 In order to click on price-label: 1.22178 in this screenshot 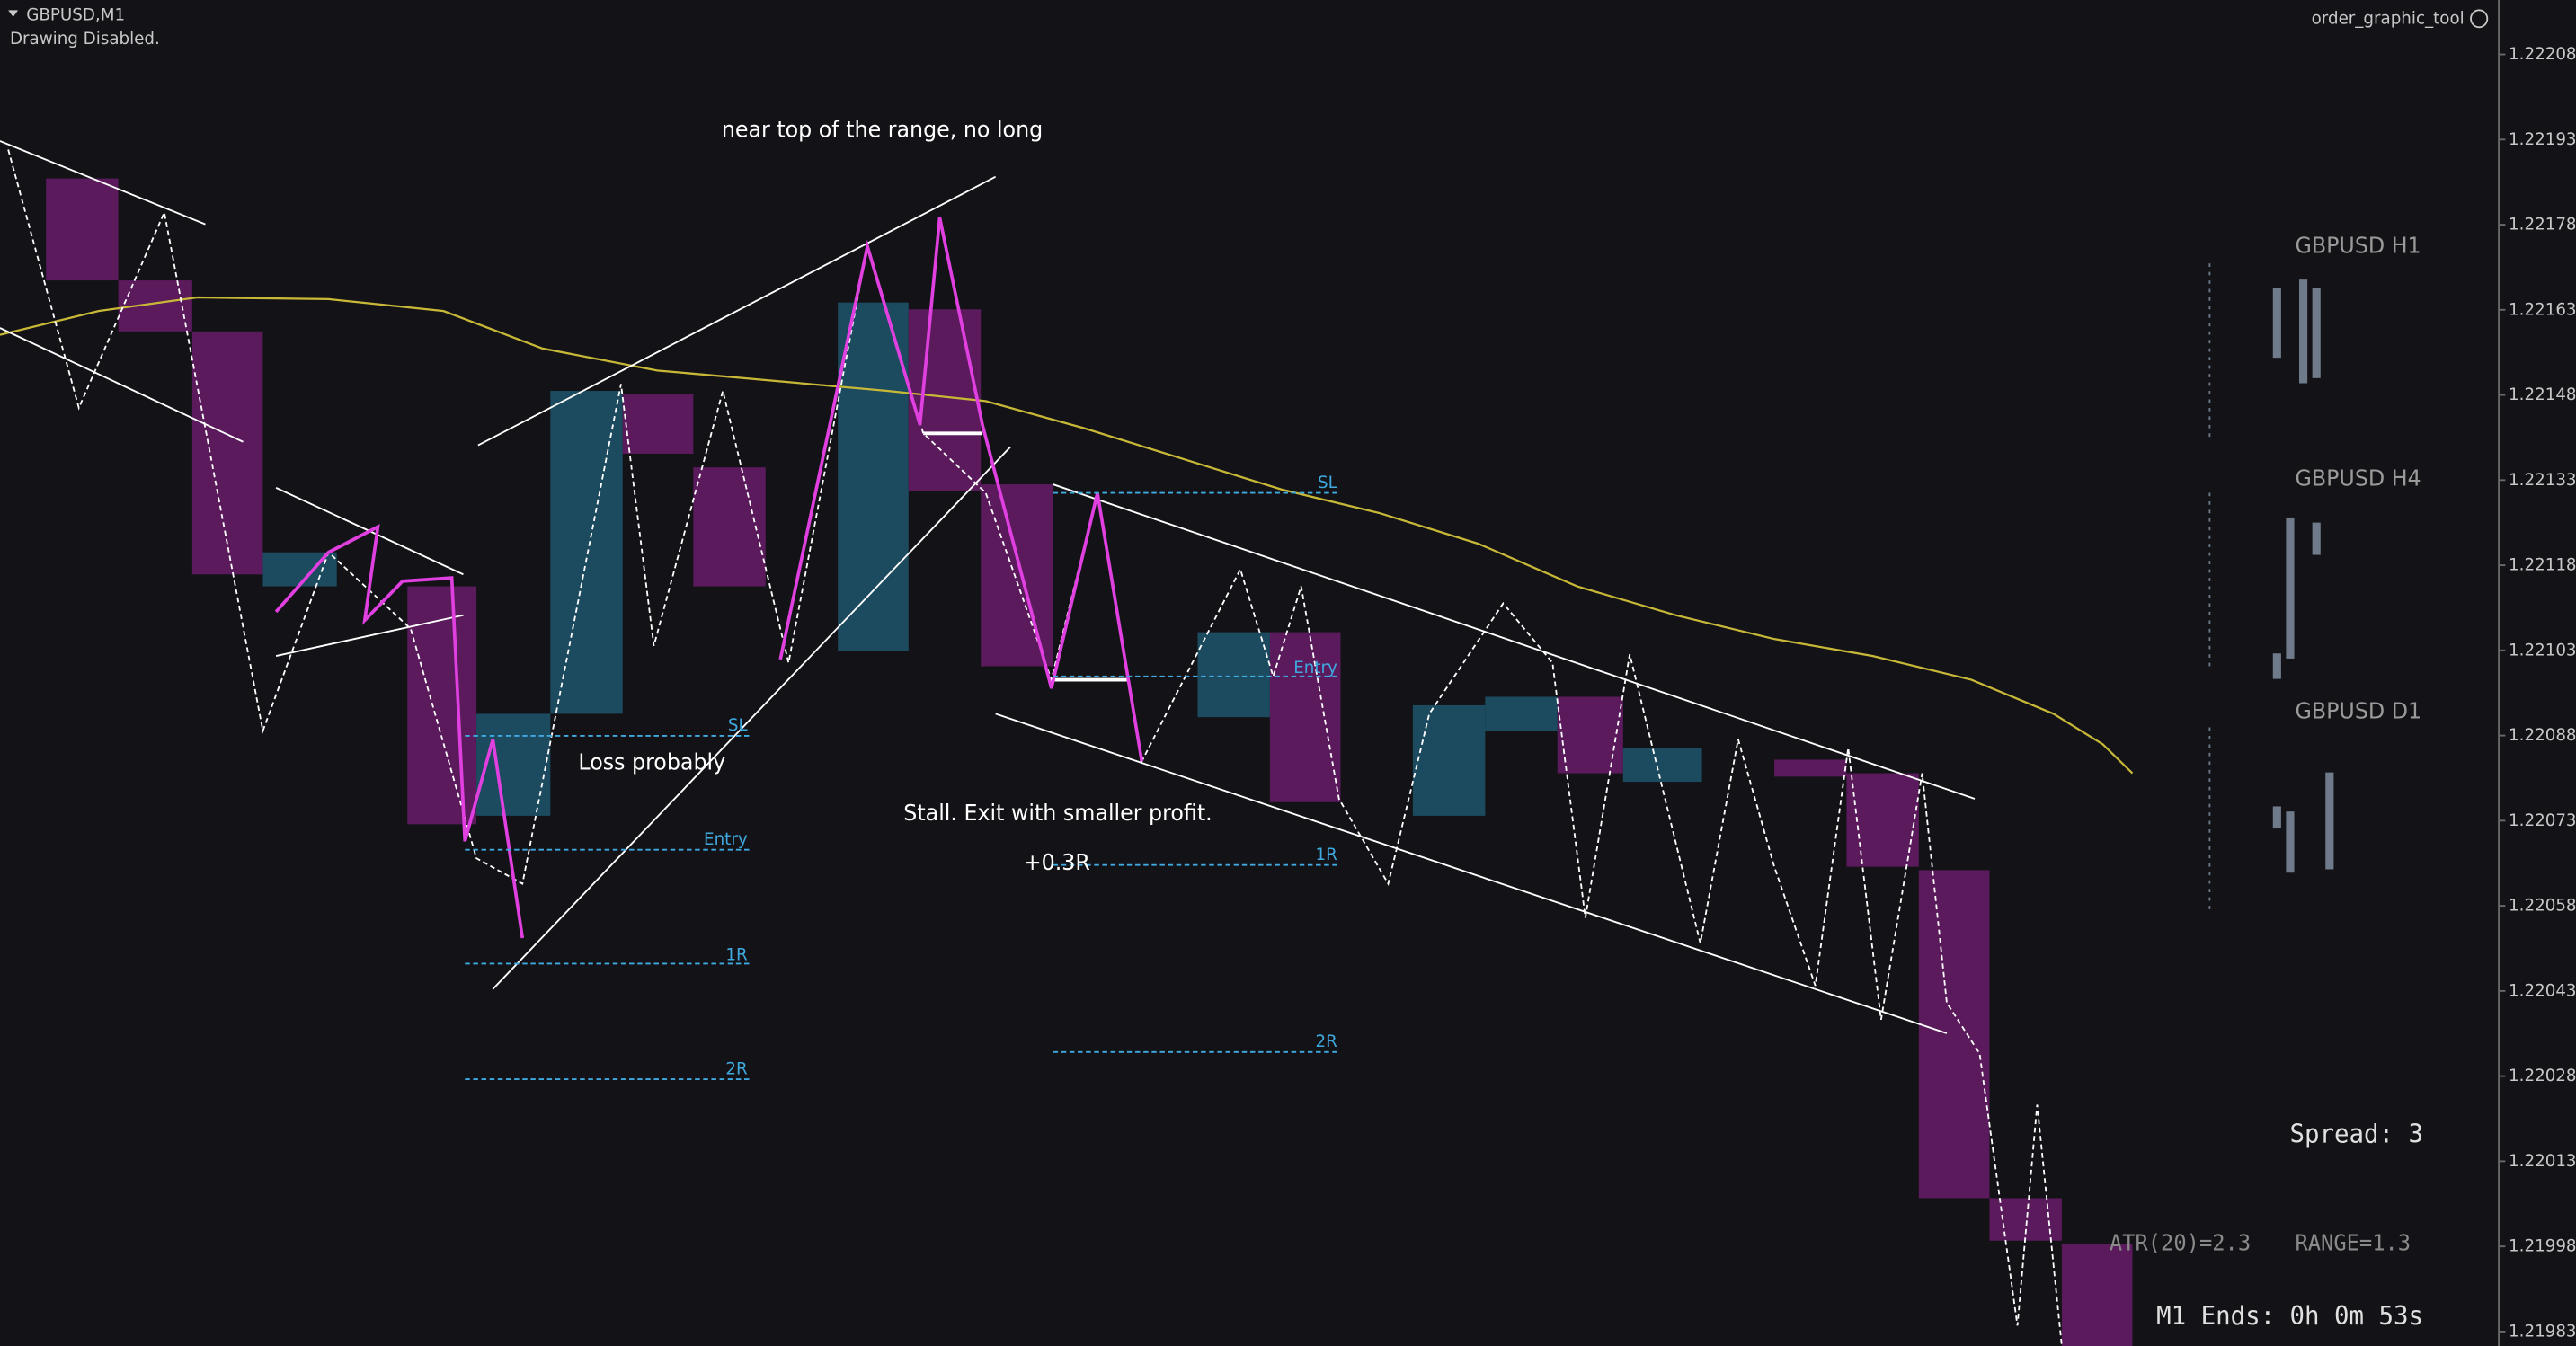, I will do `click(2542, 225)`.